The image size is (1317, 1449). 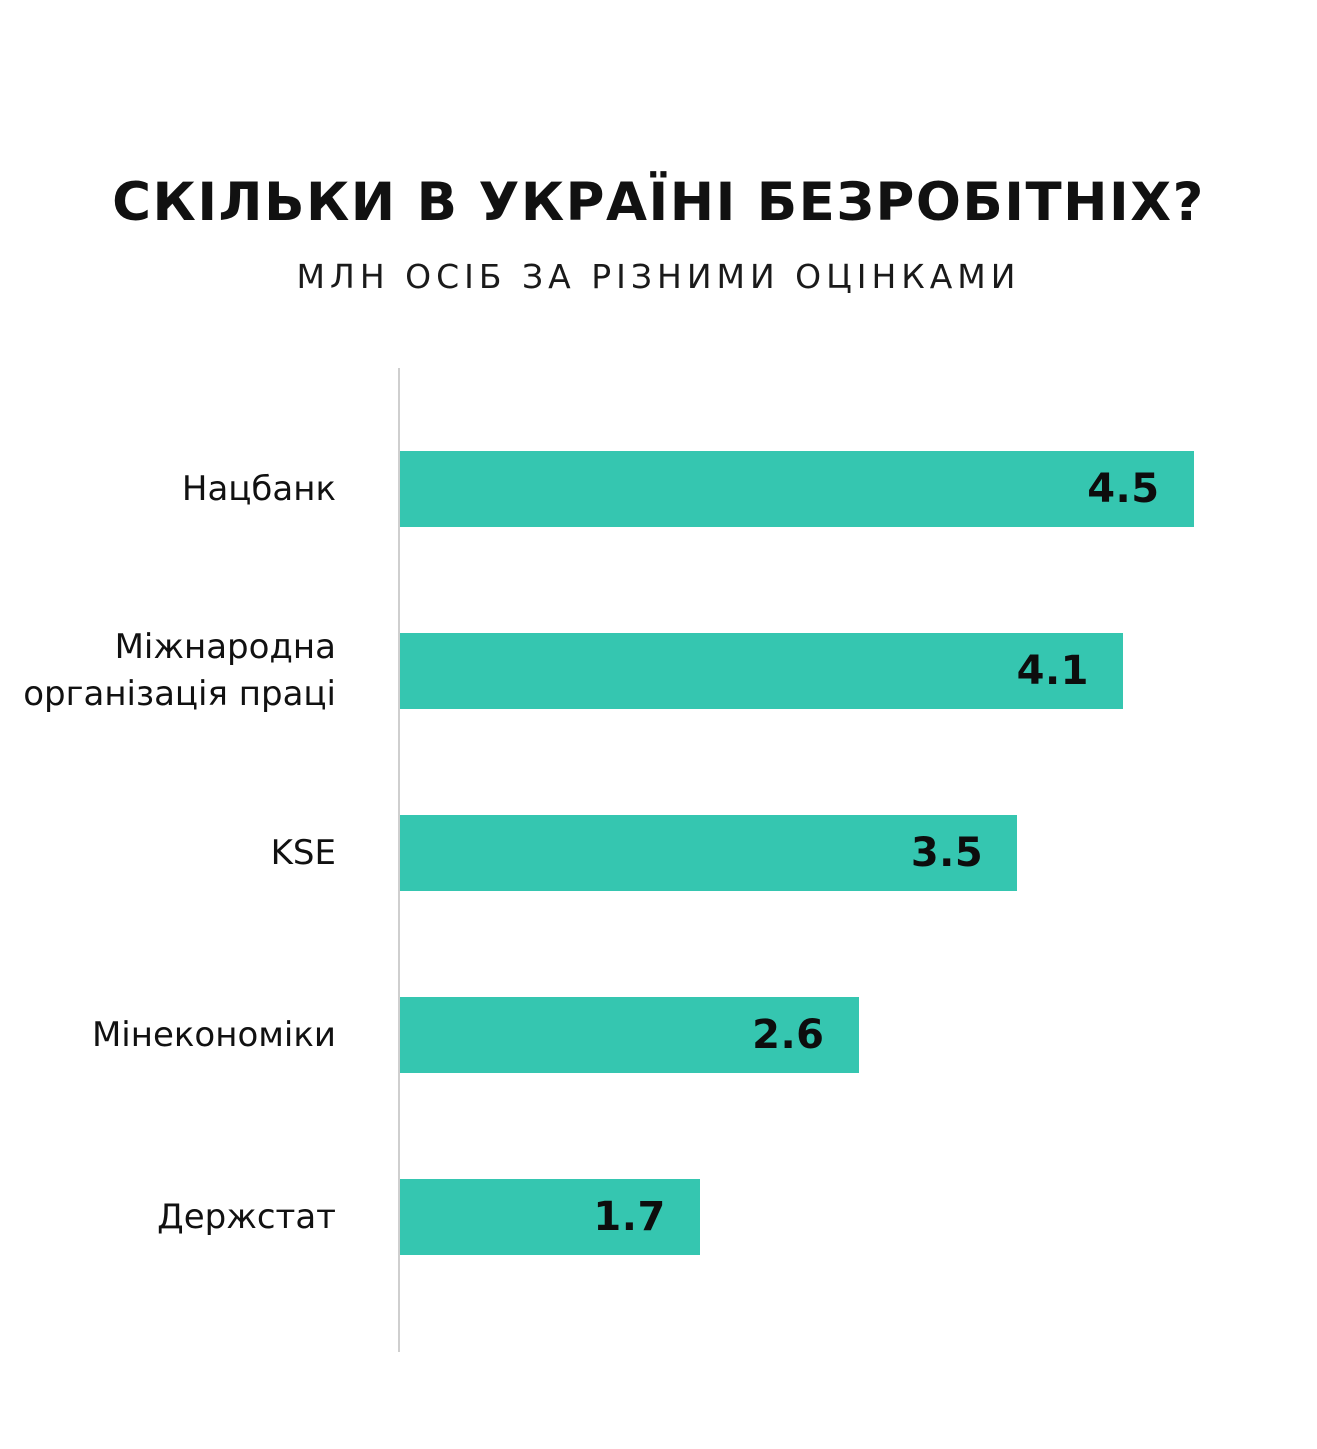 I want to click on value-label: 4.5, so click(x=1123, y=489).